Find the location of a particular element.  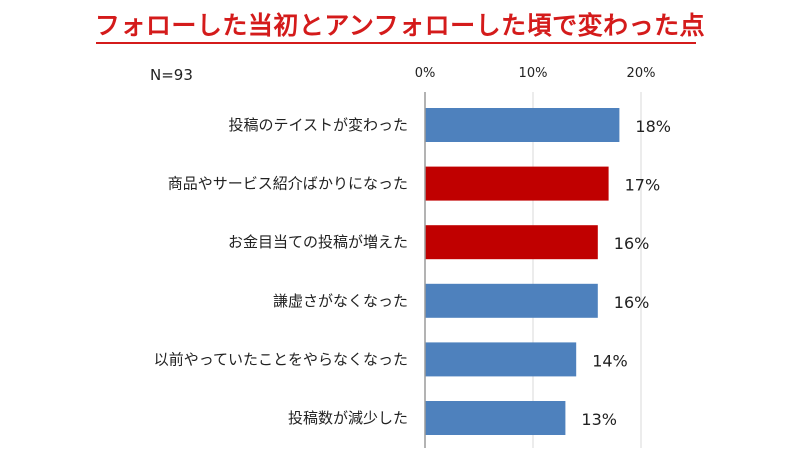

value-label: 14% is located at coordinates (610, 360).